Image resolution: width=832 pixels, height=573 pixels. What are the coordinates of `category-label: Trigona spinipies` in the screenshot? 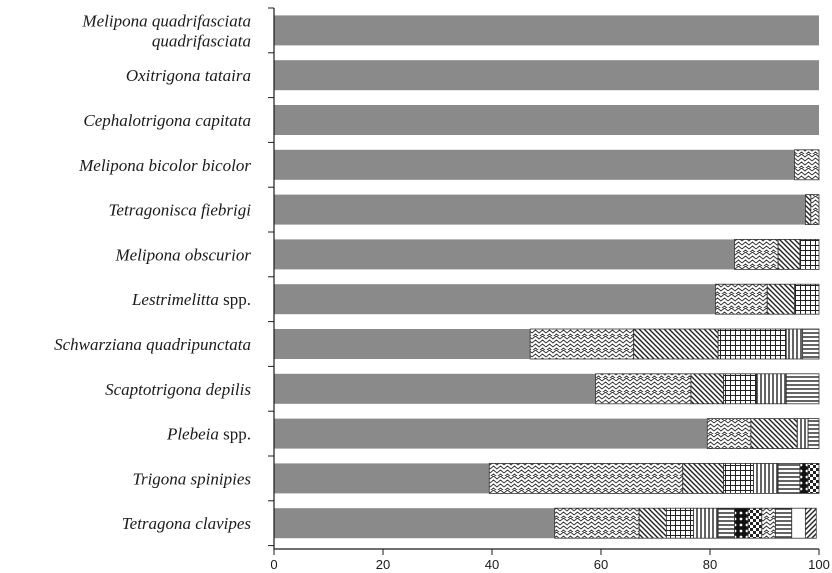 It's located at (191, 478).